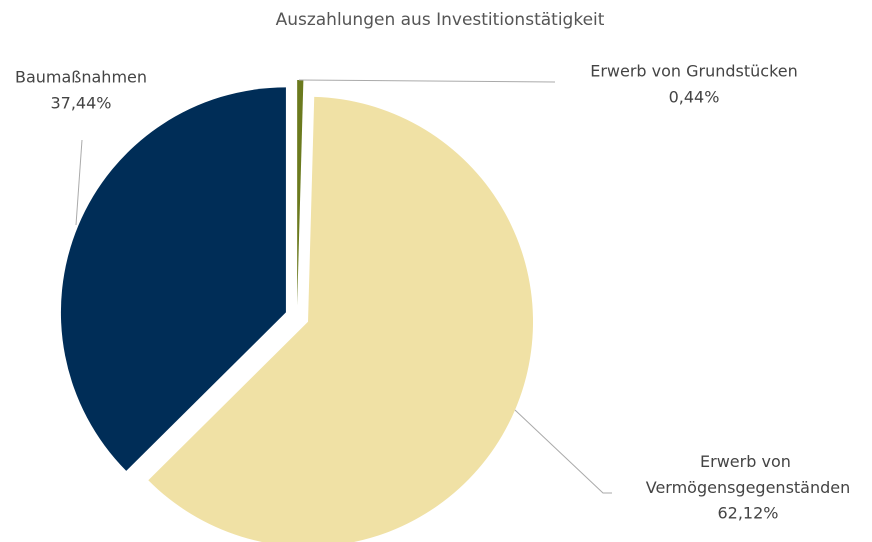 The height and width of the screenshot is (542, 872). Describe the element at coordinates (694, 71) in the screenshot. I see `slice-label: Erwerb von Grundstücken` at that location.